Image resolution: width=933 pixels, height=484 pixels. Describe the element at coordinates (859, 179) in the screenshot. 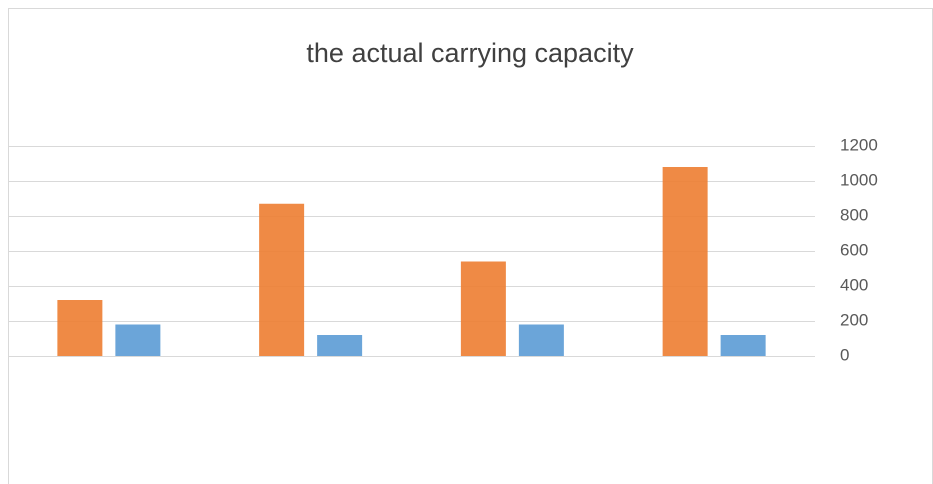

I see `y-tick-label: 1000` at that location.